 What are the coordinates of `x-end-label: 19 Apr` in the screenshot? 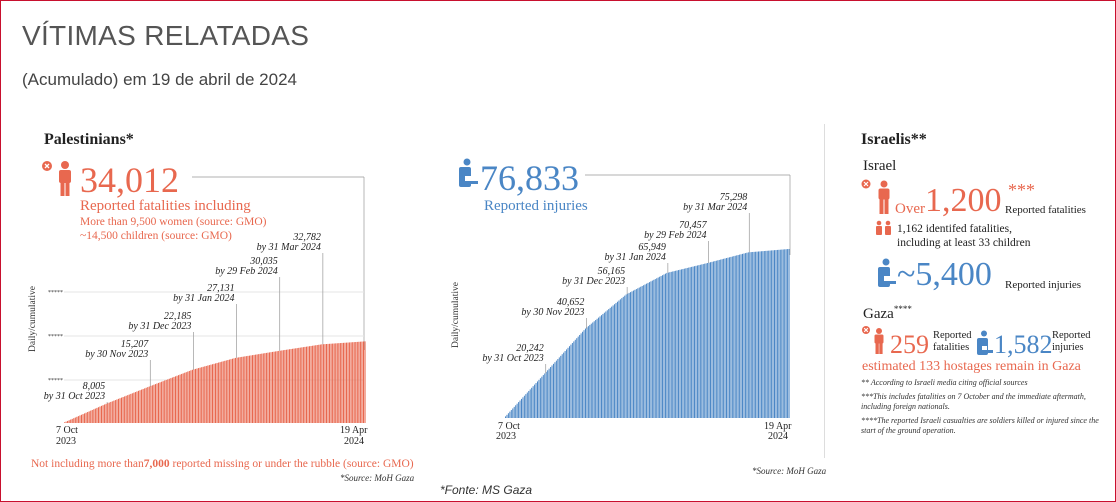 It's located at (354, 430).